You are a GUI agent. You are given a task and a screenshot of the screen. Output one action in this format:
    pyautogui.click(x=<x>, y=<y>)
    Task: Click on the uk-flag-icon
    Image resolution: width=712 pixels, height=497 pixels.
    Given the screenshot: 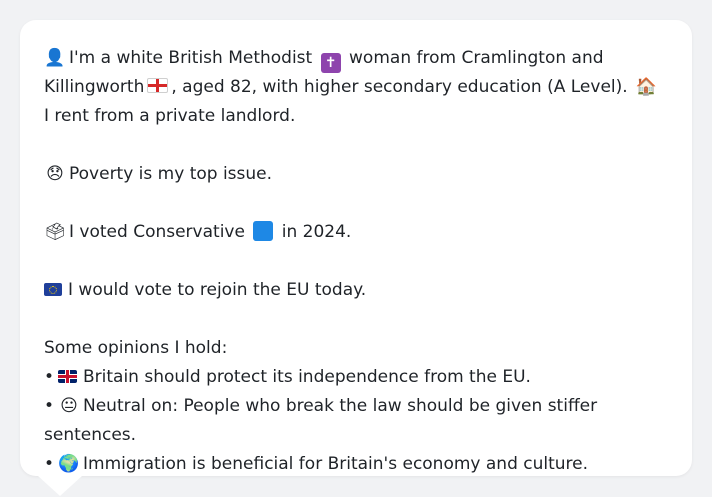 What is the action you would take?
    pyautogui.click(x=67, y=376)
    